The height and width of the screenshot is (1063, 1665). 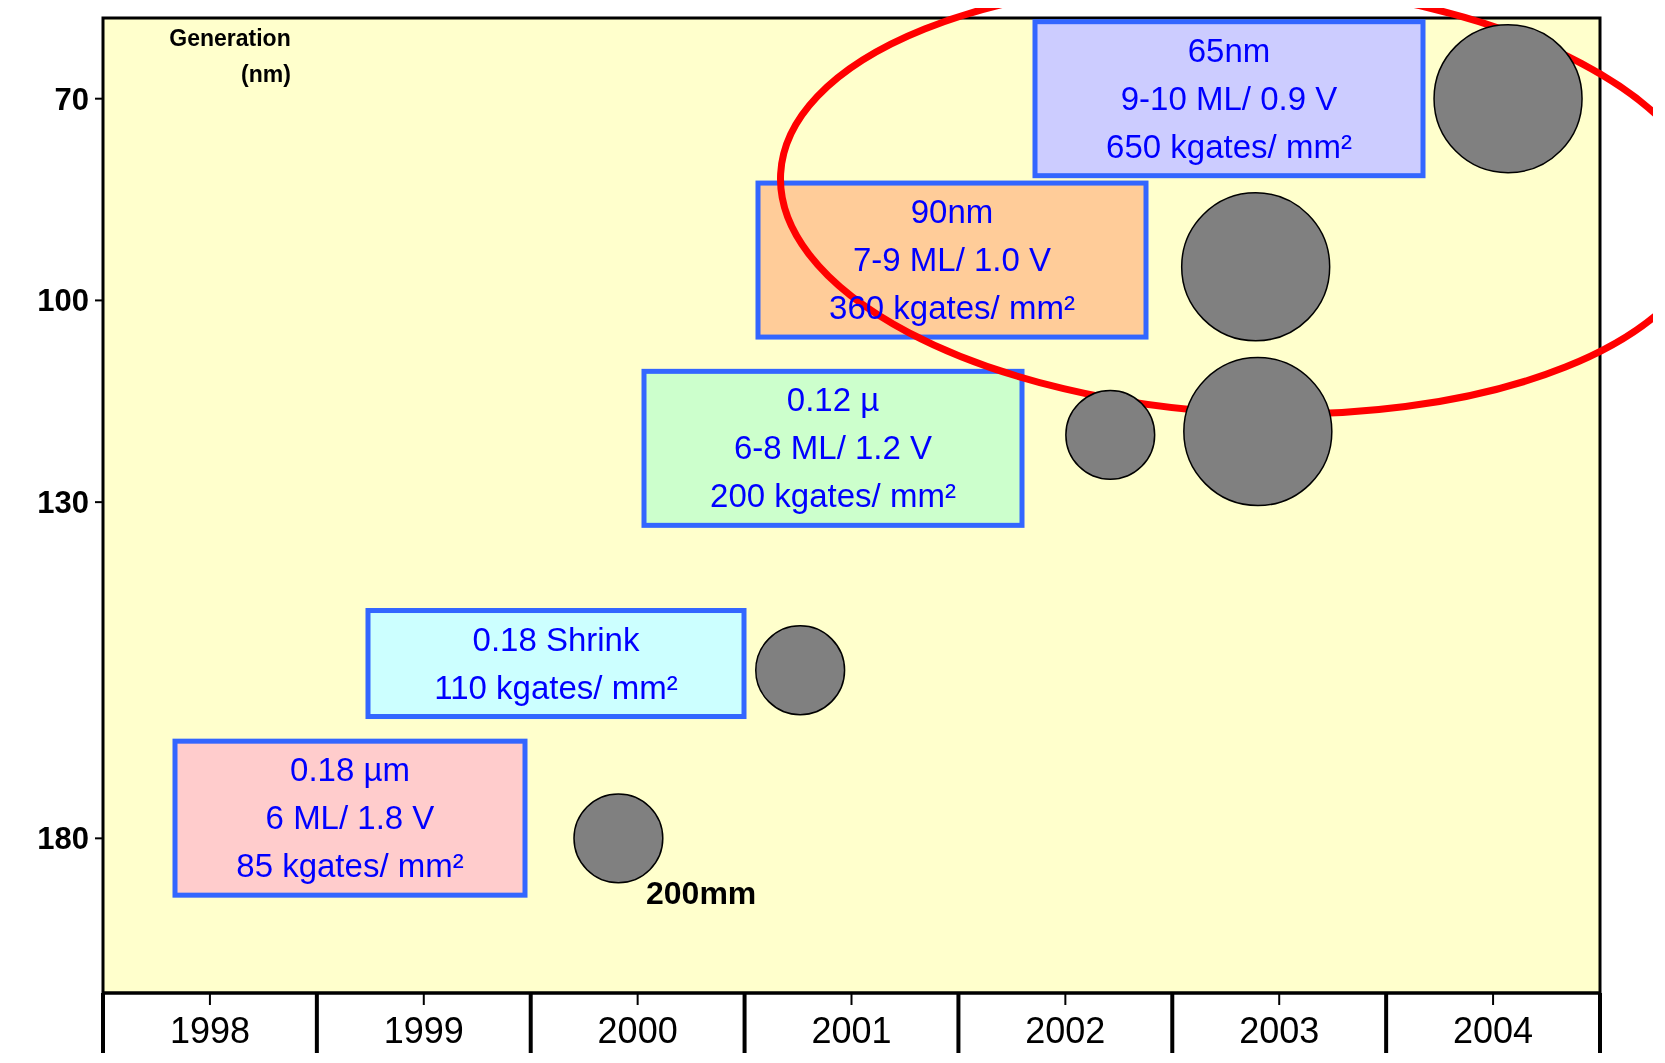 I want to click on annotation: 200mm, so click(x=701, y=893).